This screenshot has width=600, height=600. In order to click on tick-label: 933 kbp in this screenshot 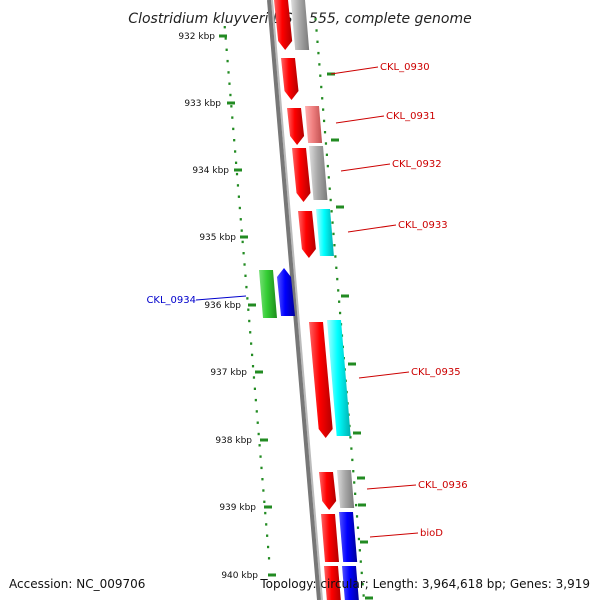, I will do `click(202, 104)`.